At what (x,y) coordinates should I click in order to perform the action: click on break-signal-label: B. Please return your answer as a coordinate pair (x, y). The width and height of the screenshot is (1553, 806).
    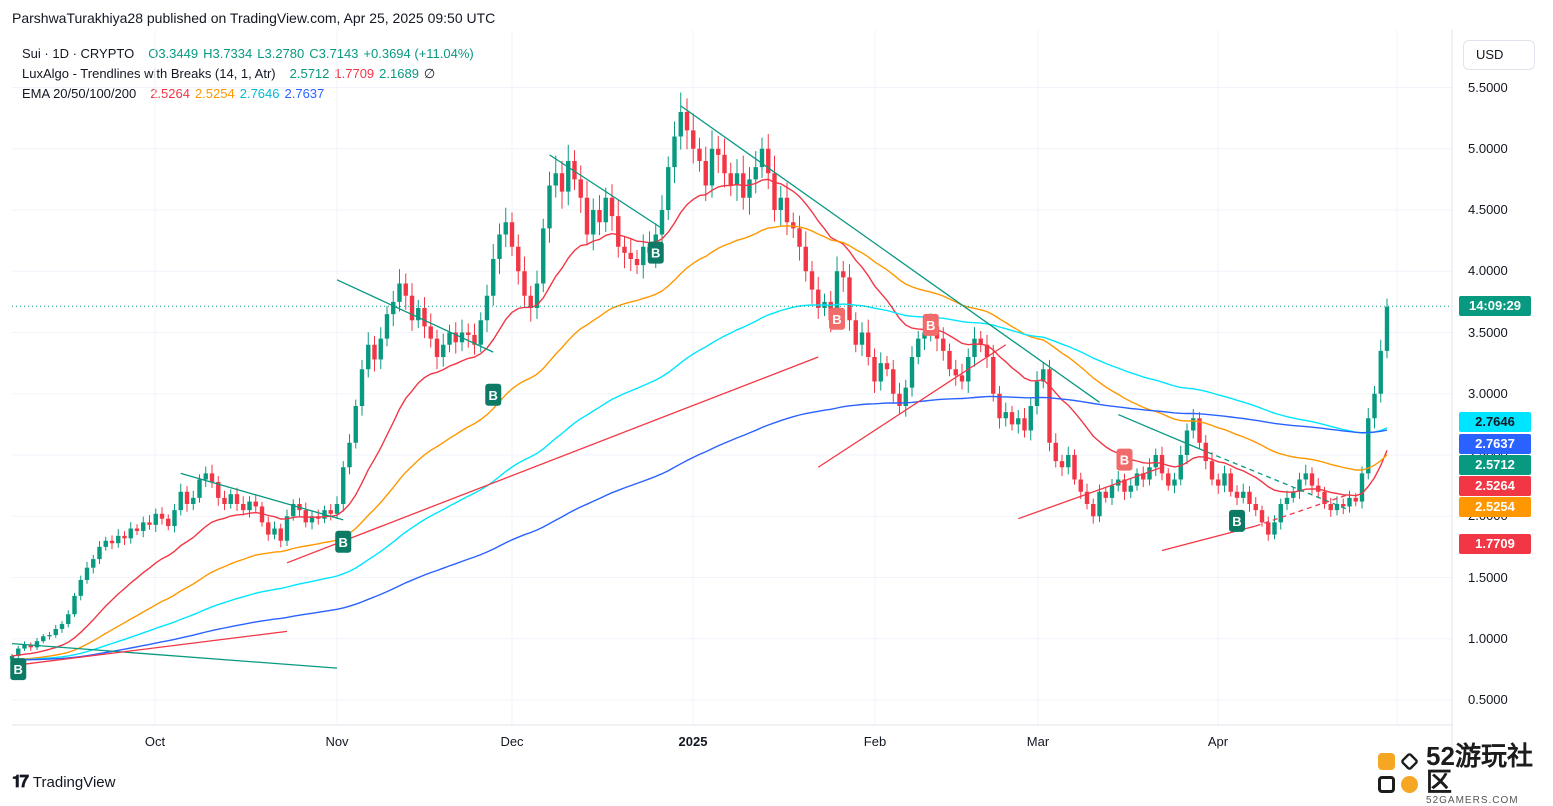
    Looking at the image, I should click on (837, 318).